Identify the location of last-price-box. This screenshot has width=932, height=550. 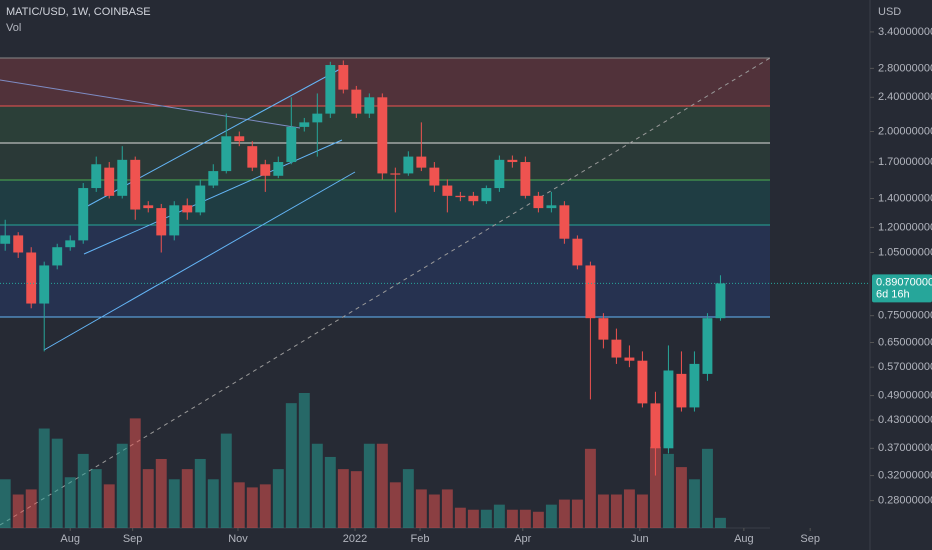
(902, 288).